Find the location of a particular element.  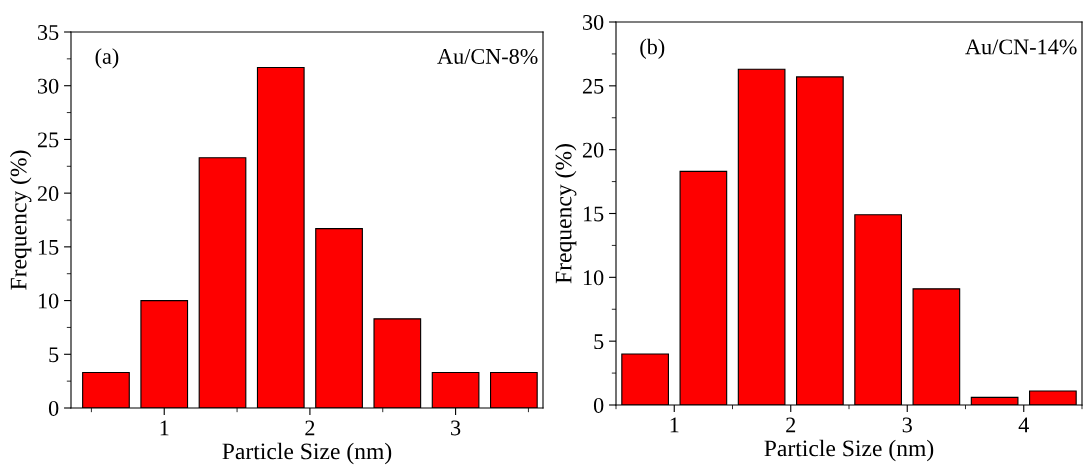

y-tick-label: 35 is located at coordinates (48, 32).